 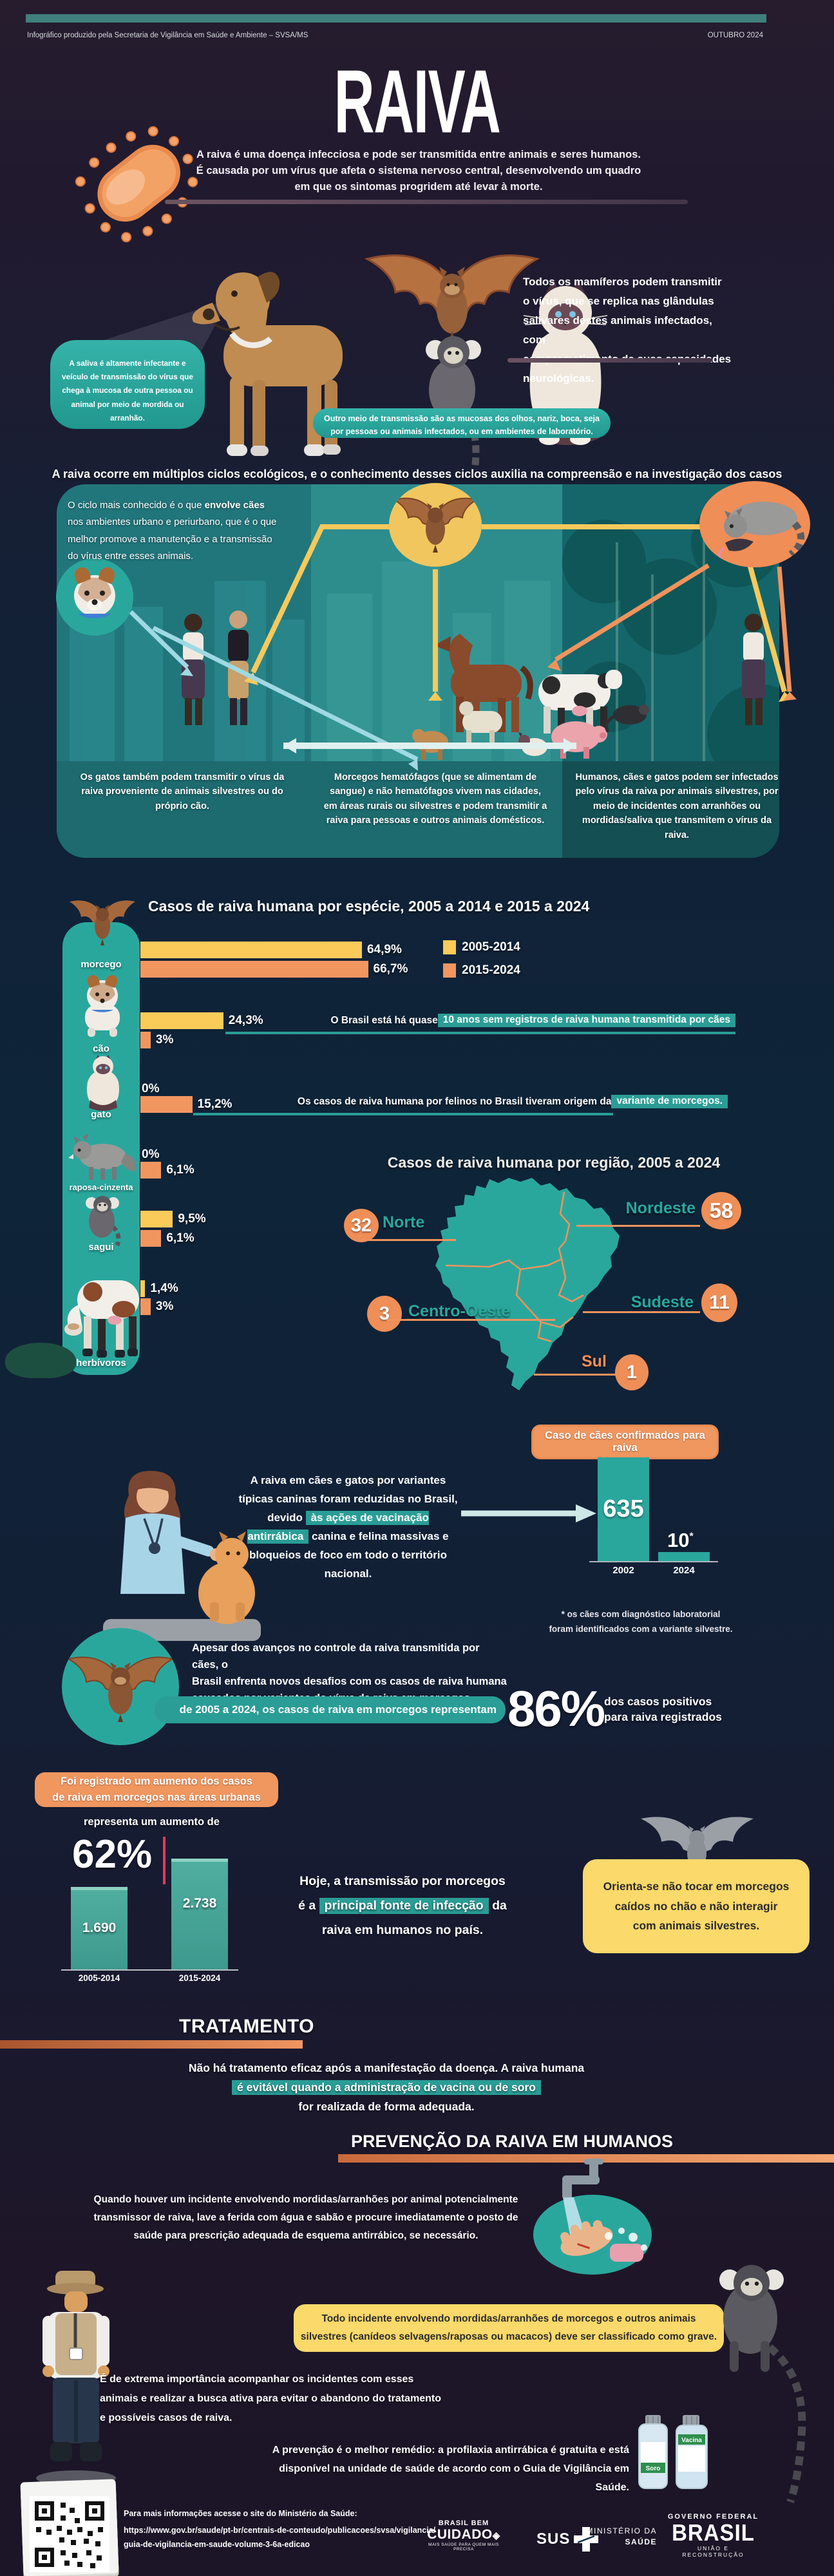 What do you see at coordinates (101, 1048) in the screenshot?
I see `species-label-cao: cão` at bounding box center [101, 1048].